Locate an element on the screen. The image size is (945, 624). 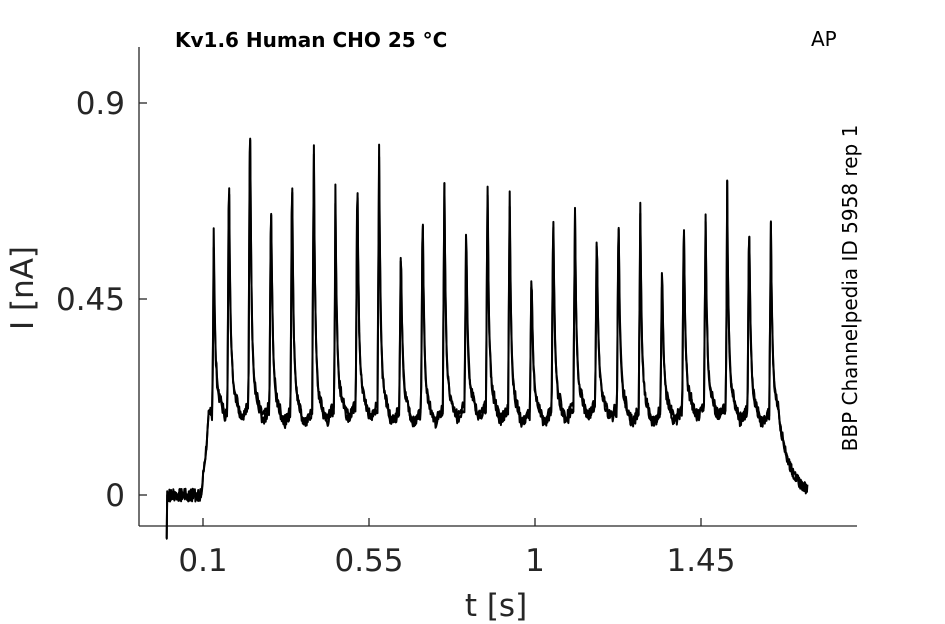
side-label: BBP Channelpedia ID 5958 rep 1 is located at coordinates (850, 288).